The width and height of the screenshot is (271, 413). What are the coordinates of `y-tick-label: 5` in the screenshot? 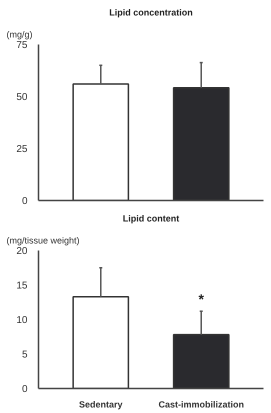 It's located at (25, 355).